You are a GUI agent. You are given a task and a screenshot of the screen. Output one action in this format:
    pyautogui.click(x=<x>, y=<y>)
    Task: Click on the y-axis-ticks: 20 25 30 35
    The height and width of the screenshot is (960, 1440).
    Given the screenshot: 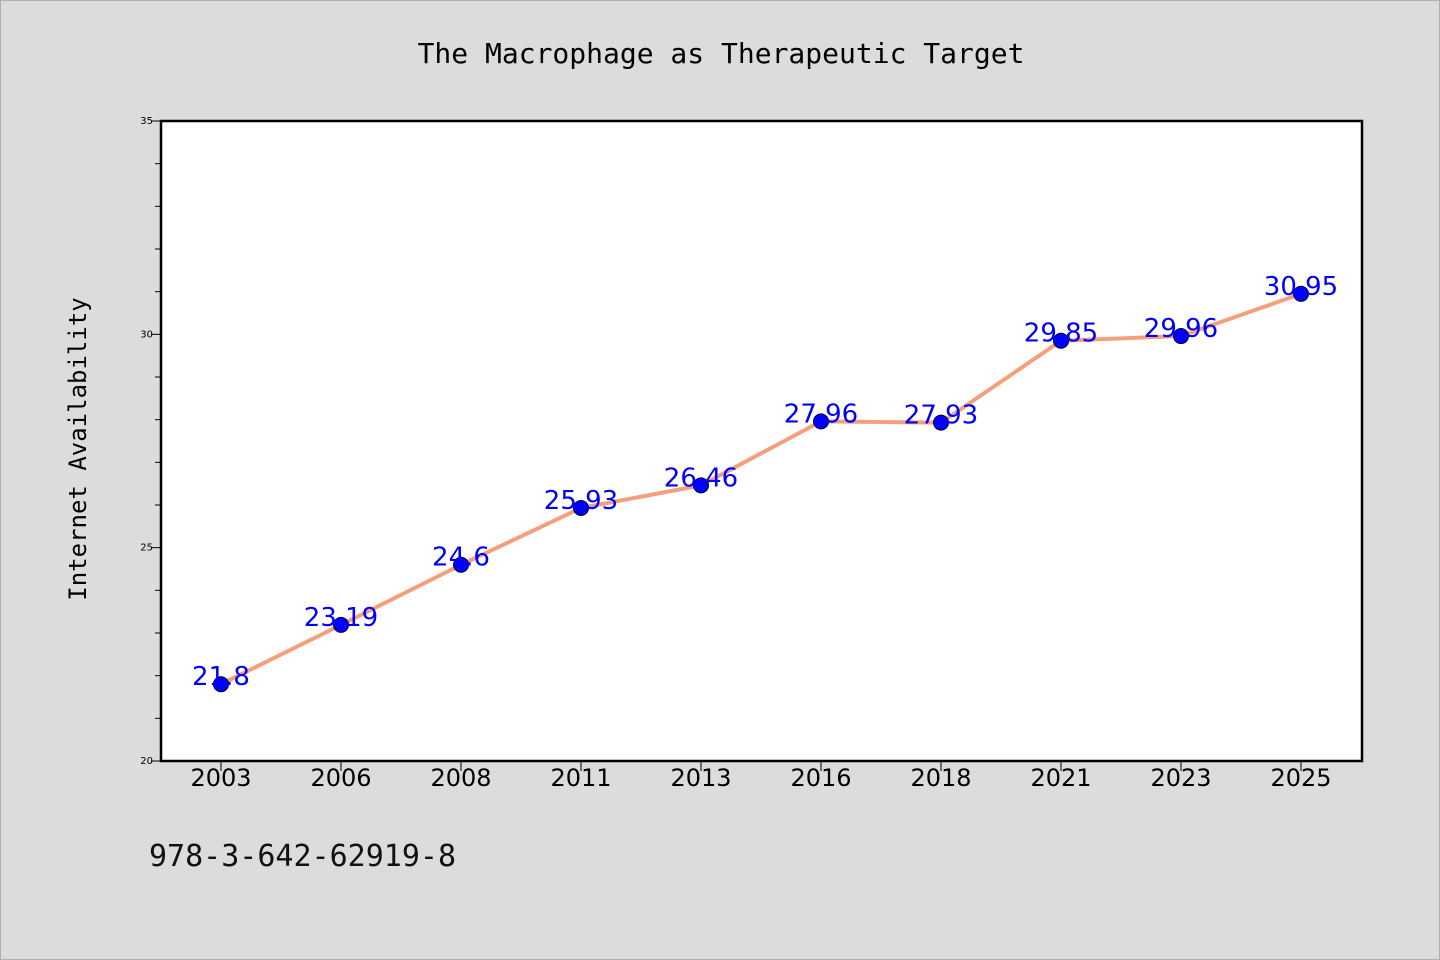 What is the action you would take?
    pyautogui.click(x=150, y=441)
    